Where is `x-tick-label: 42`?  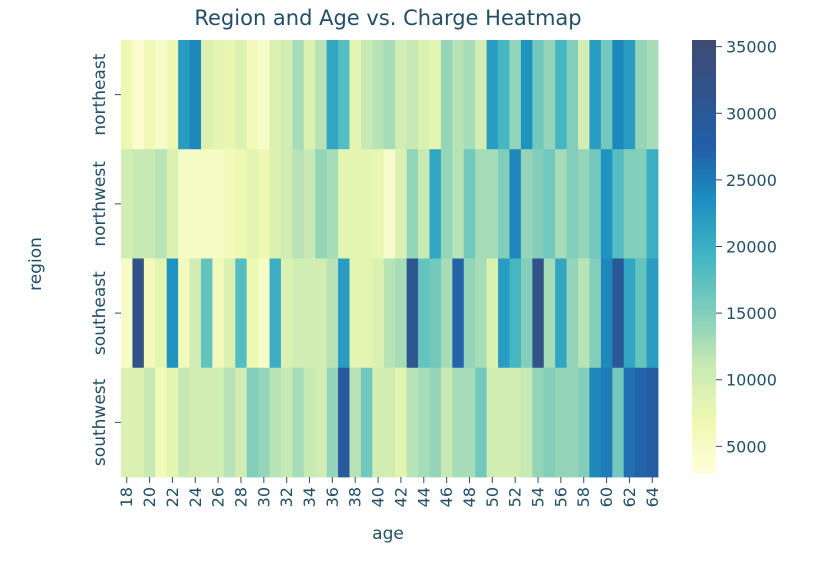
x-tick-label: 42 is located at coordinates (400, 497).